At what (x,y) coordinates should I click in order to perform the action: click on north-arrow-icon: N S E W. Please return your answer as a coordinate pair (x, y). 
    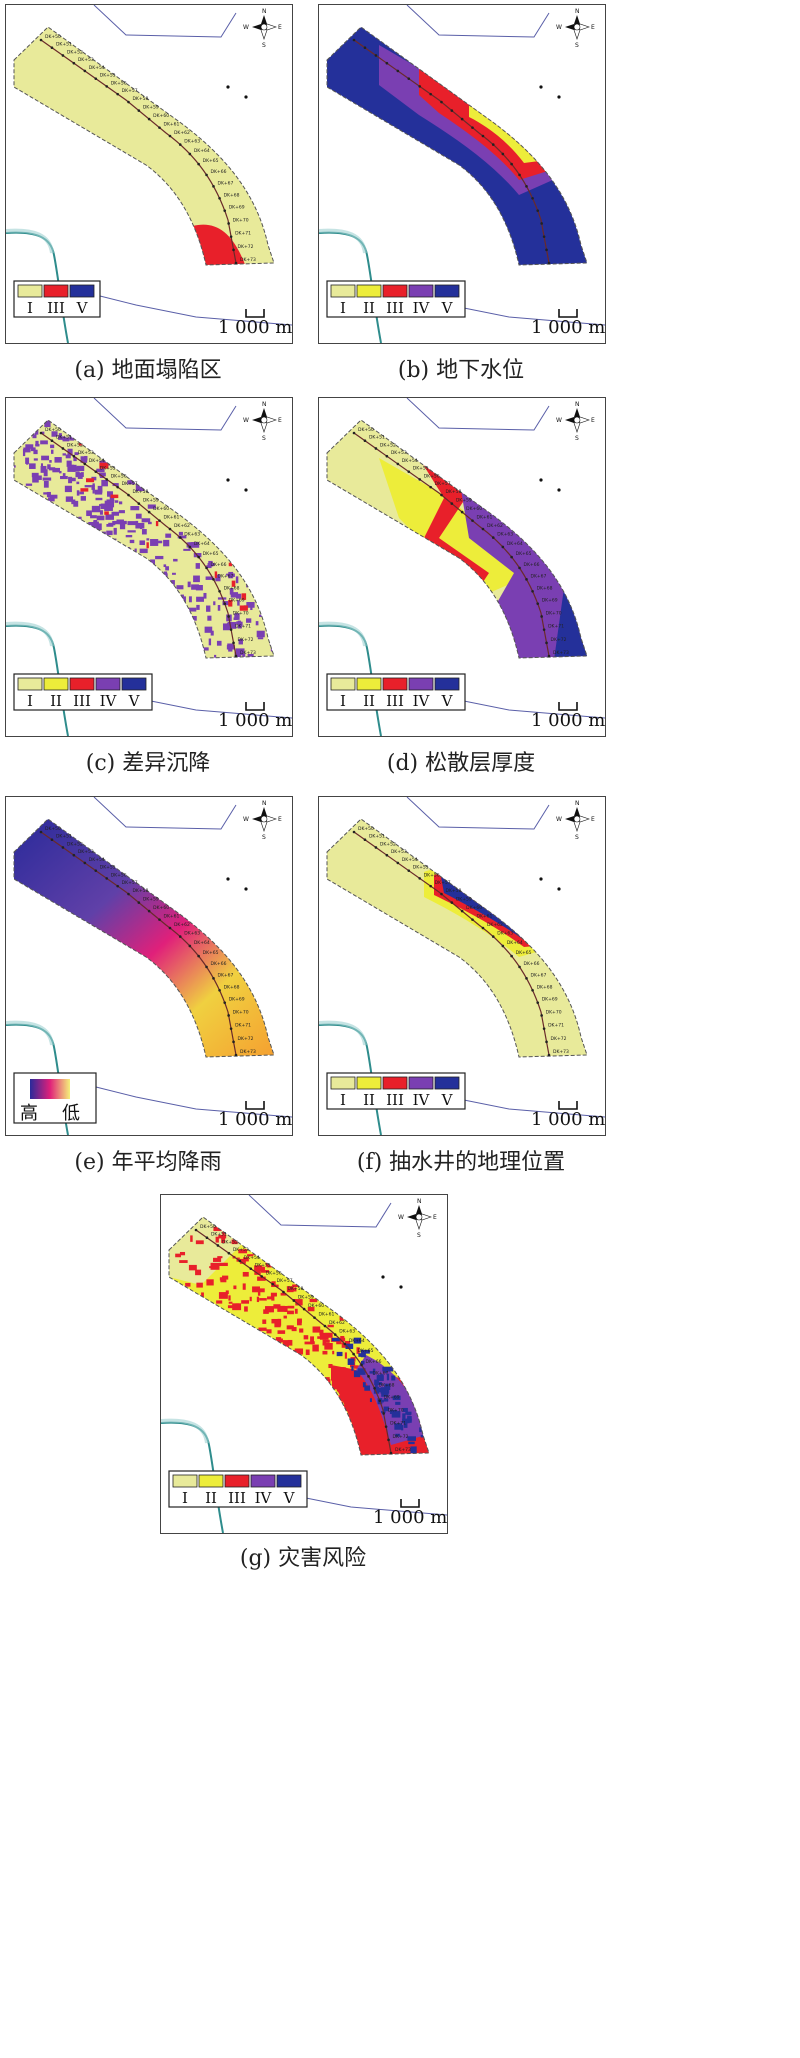
    Looking at the image, I should click on (575, 421).